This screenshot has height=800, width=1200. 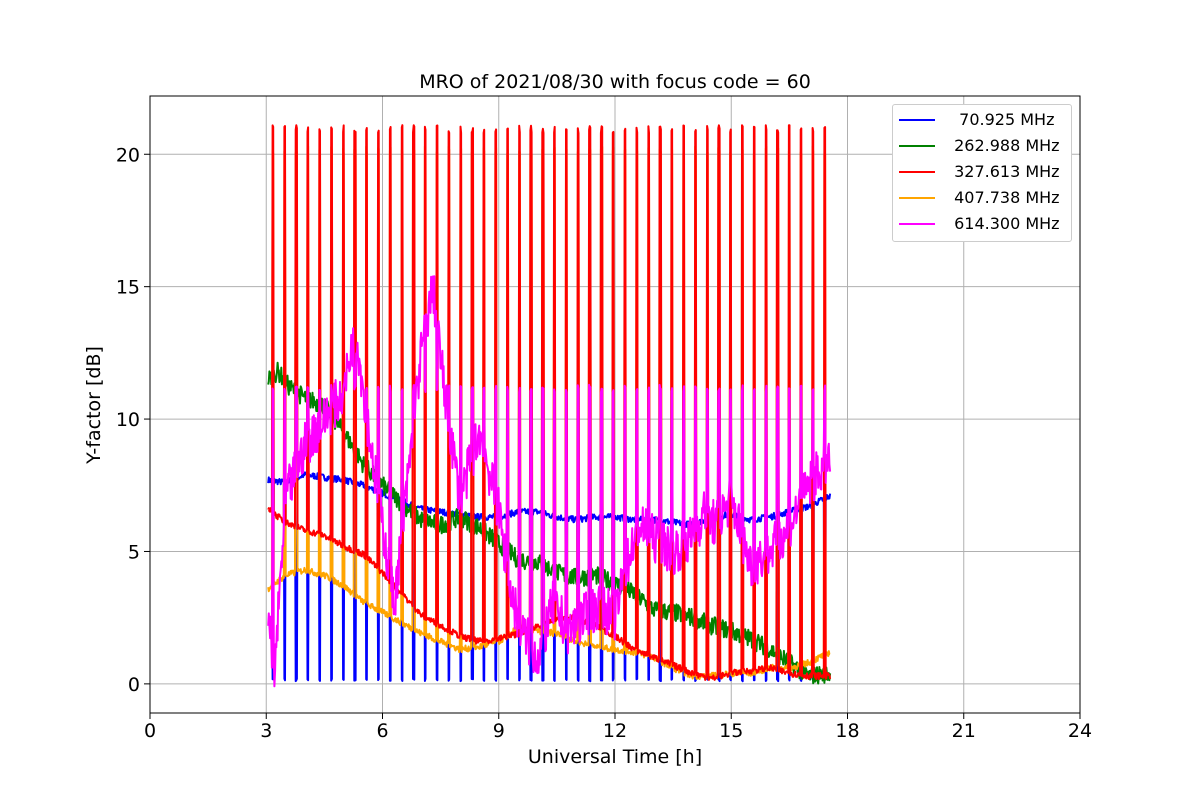 I want to click on legend-swatch-orange, so click(x=917, y=198).